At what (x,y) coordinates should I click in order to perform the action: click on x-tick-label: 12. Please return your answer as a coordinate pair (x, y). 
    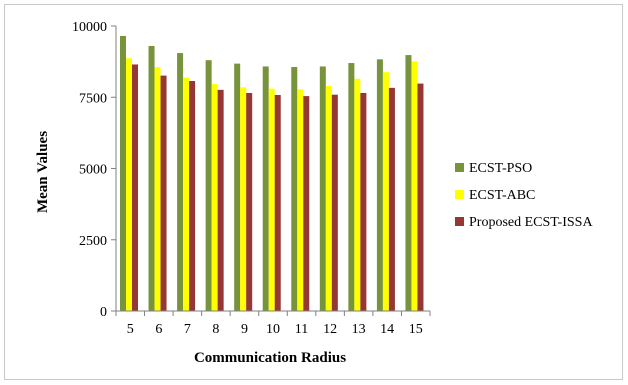
    Looking at the image, I should click on (330, 329).